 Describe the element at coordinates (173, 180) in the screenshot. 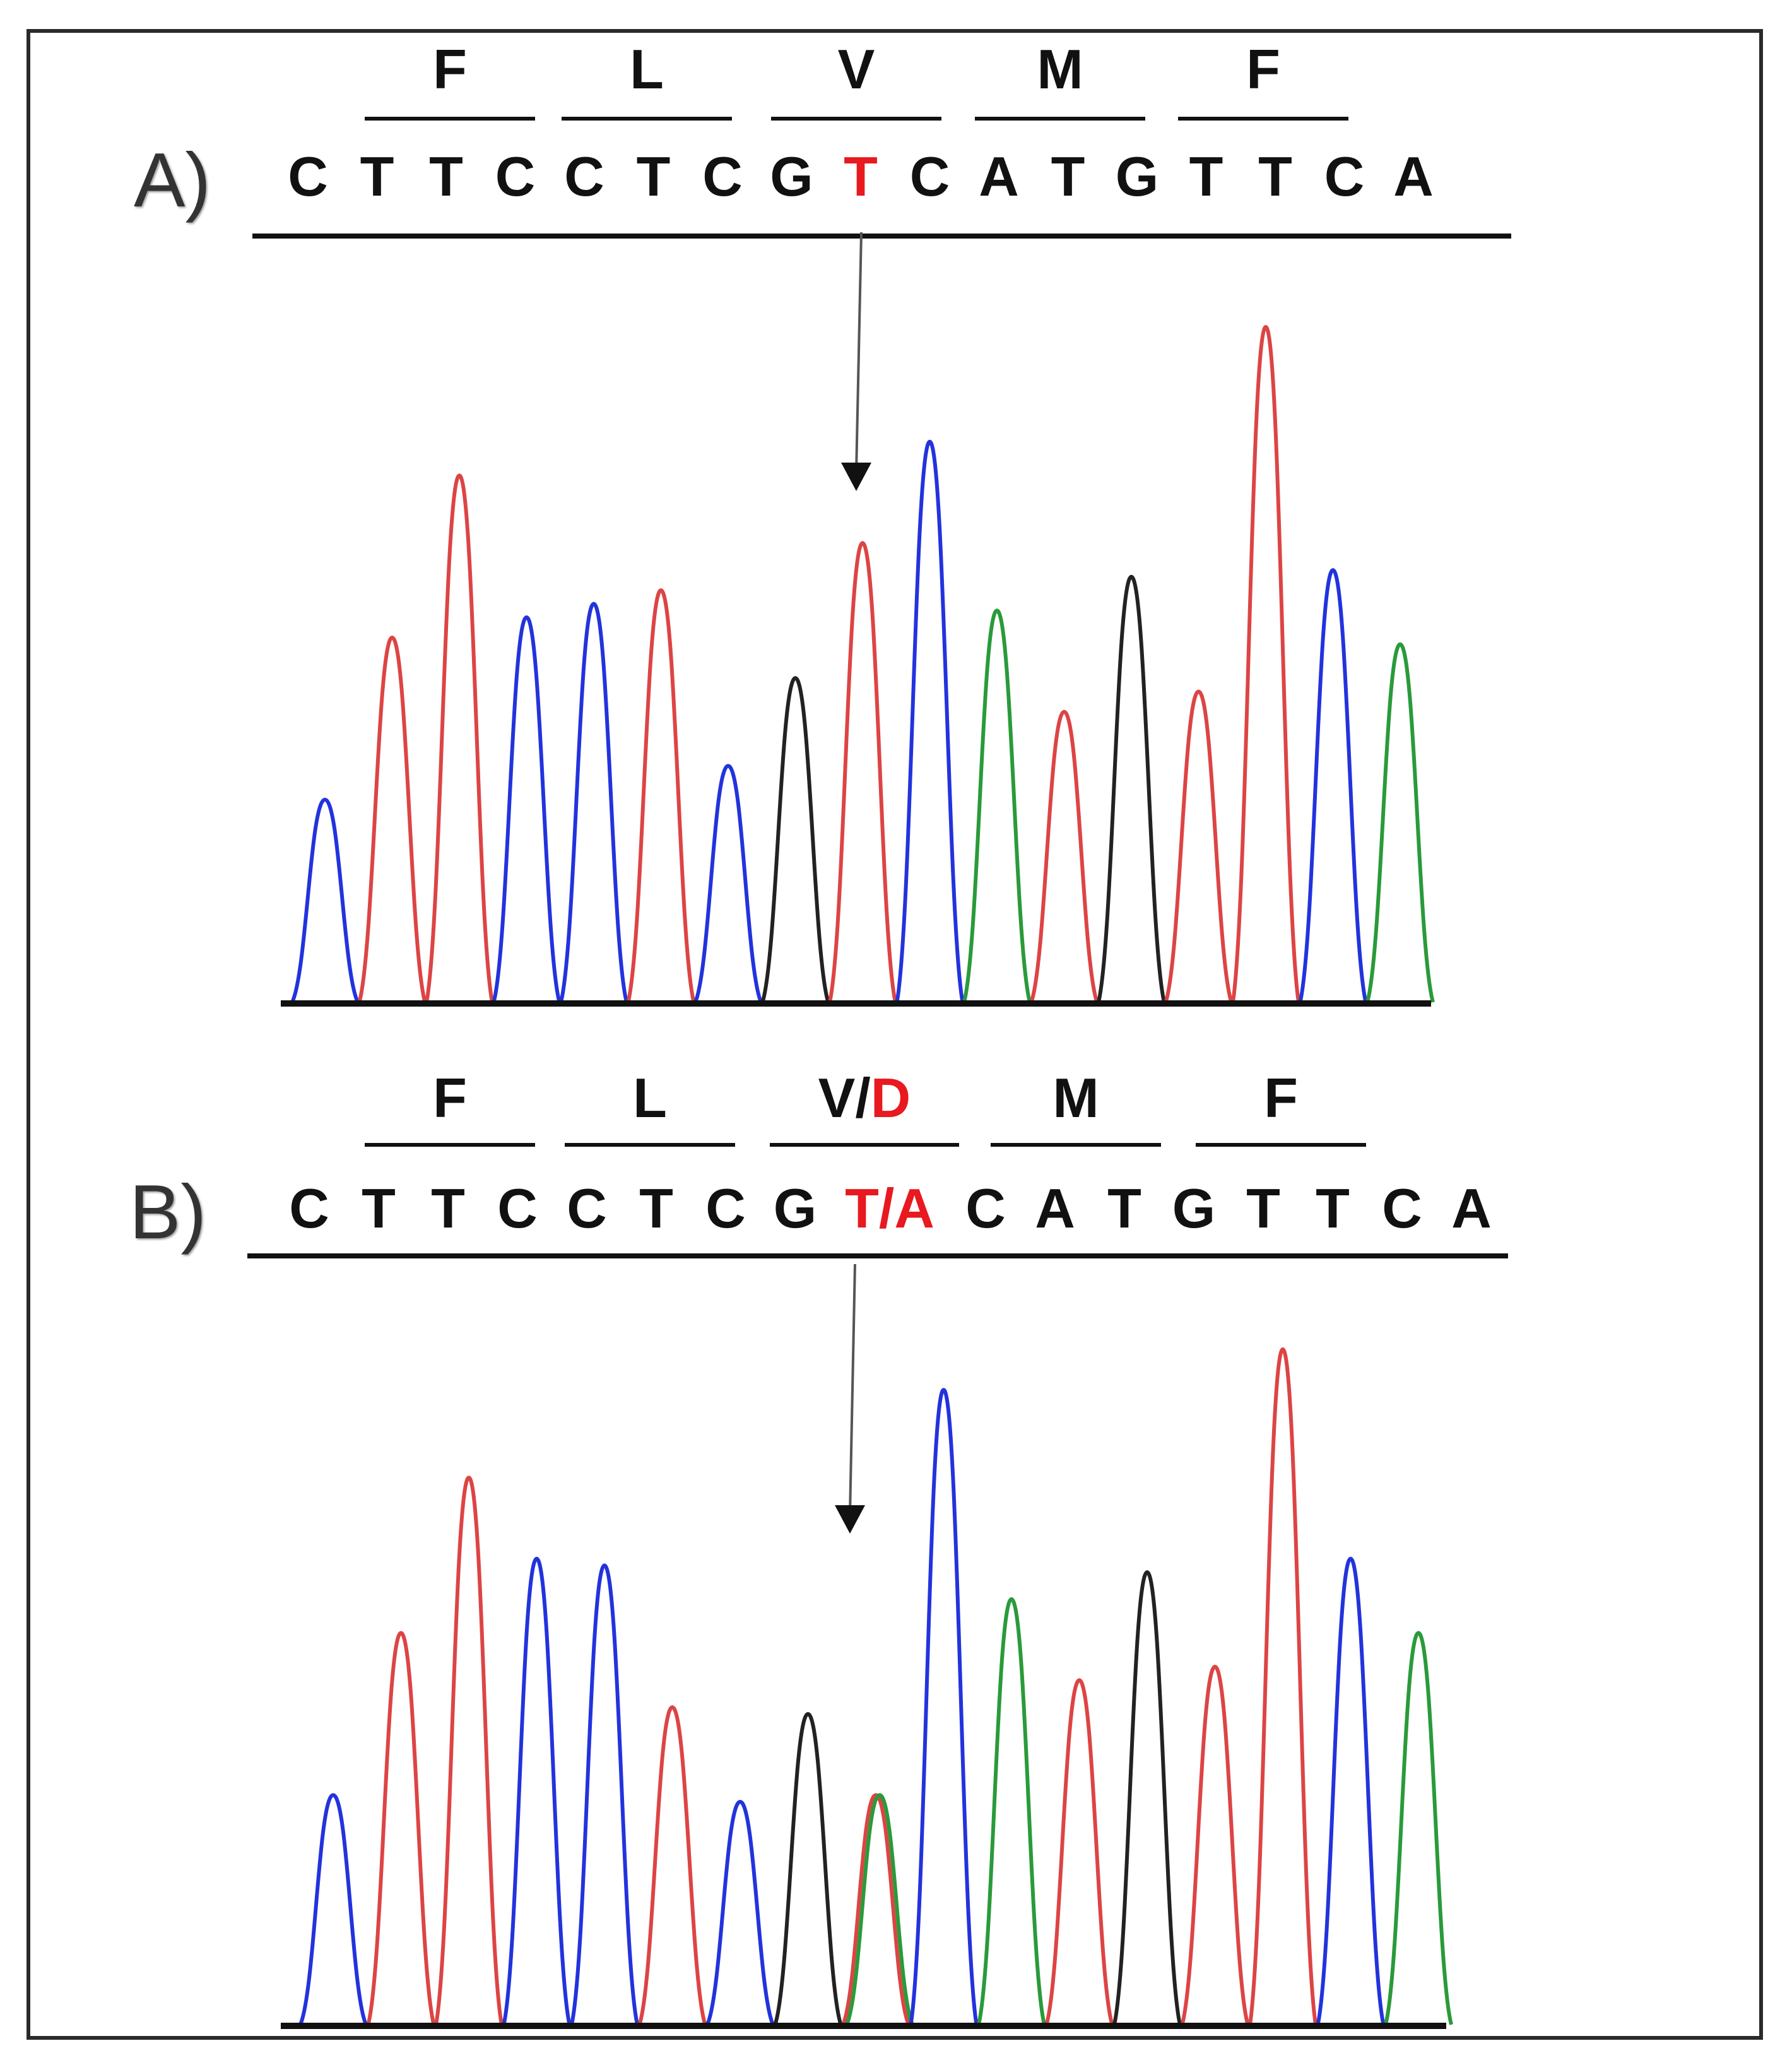

I see `panel-a-label: A)` at that location.